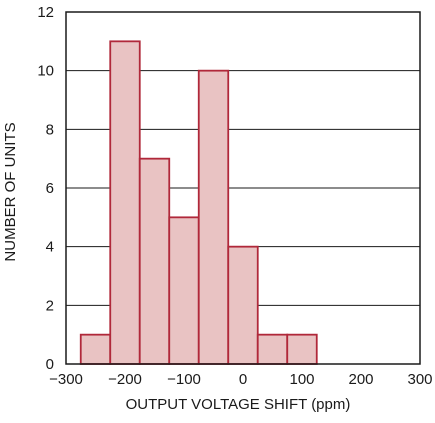 The width and height of the screenshot is (435, 423). Describe the element at coordinates (125, 379) in the screenshot. I see `x-tick-label: −200` at that location.